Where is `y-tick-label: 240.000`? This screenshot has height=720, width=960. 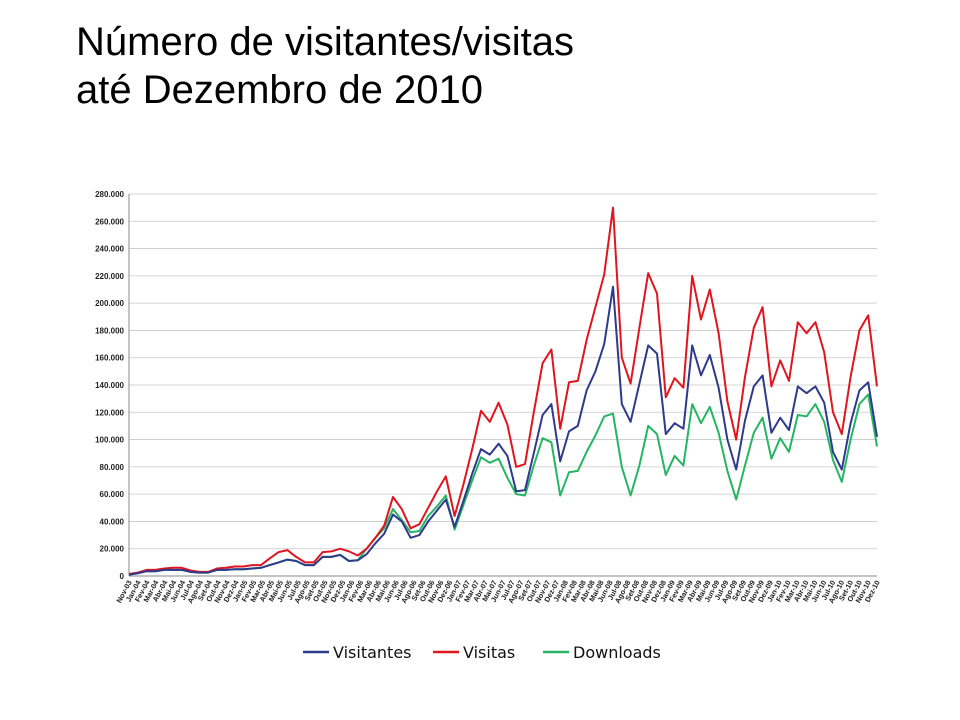 y-tick-label: 240.000 is located at coordinates (109, 249).